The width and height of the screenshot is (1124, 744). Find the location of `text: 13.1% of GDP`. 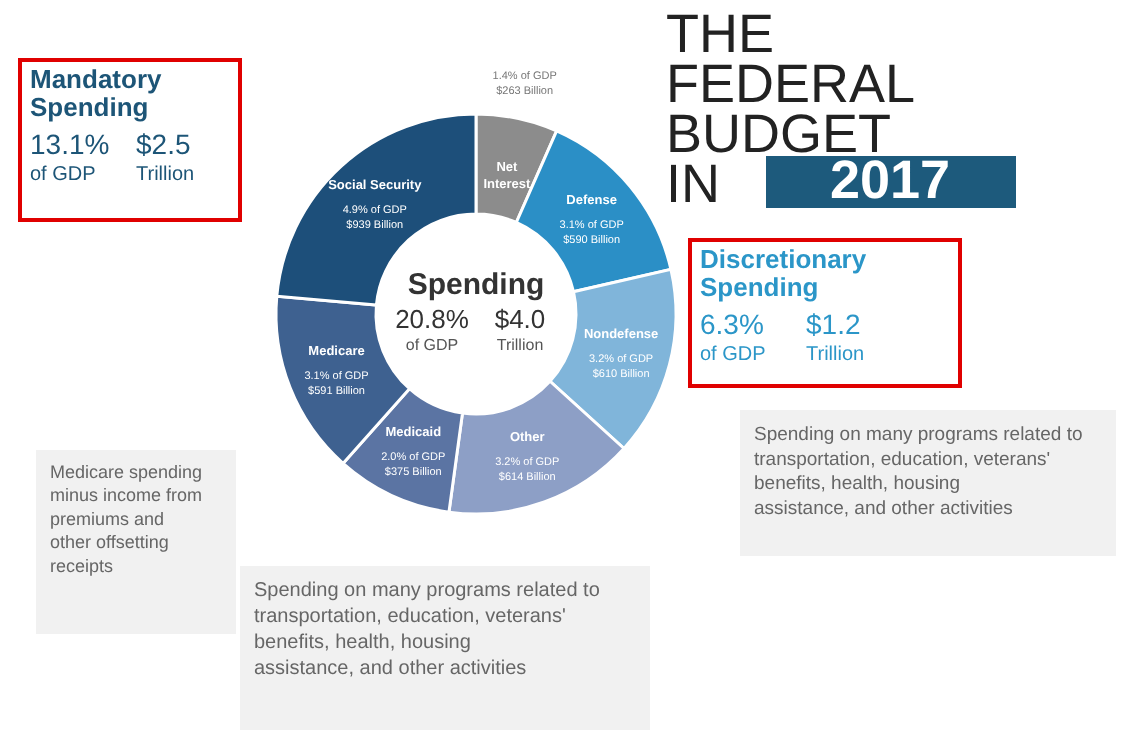

text: 13.1% of GDP is located at coordinates (70, 157).